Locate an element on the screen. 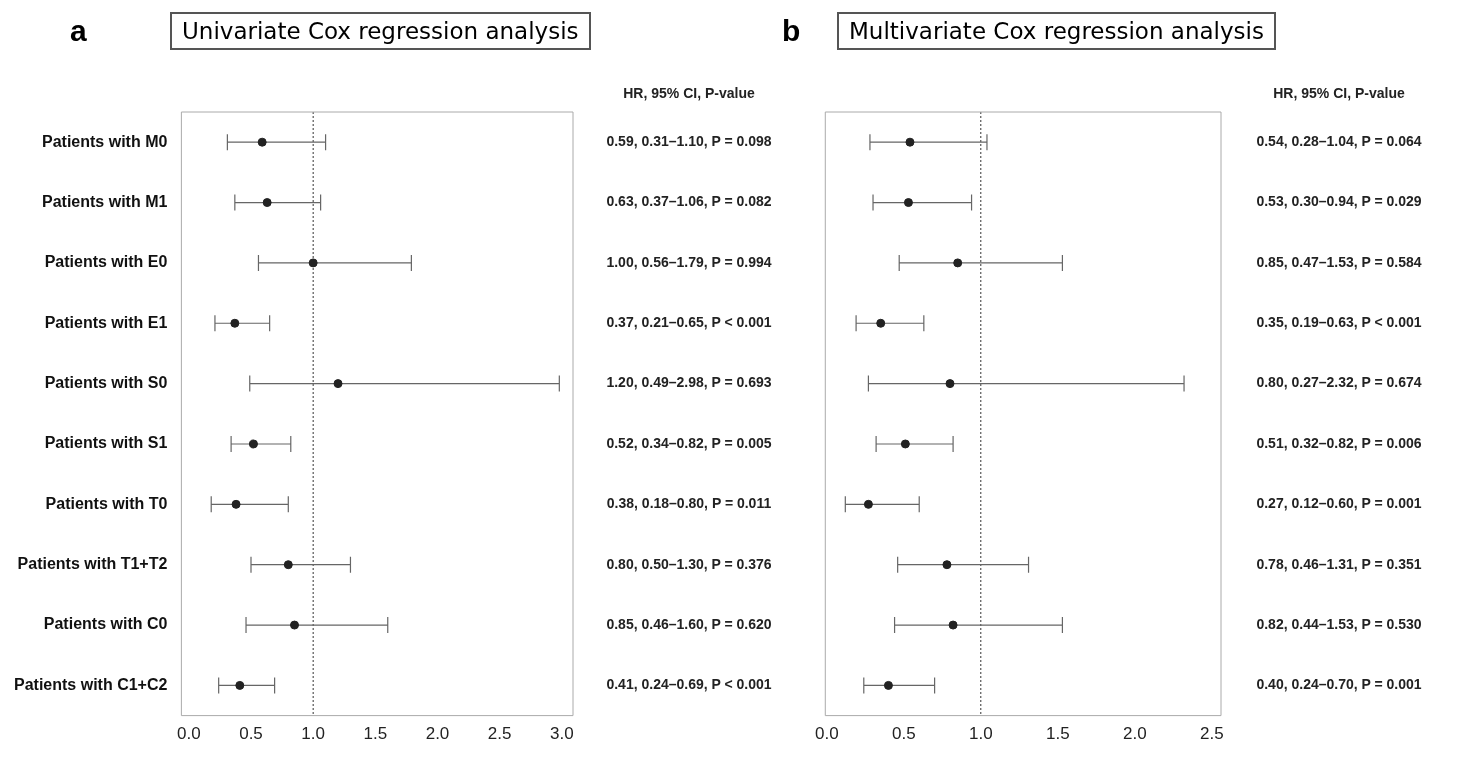  data-label: 0.37, 0.21–0.65, P < 0.001 is located at coordinates (689, 322).